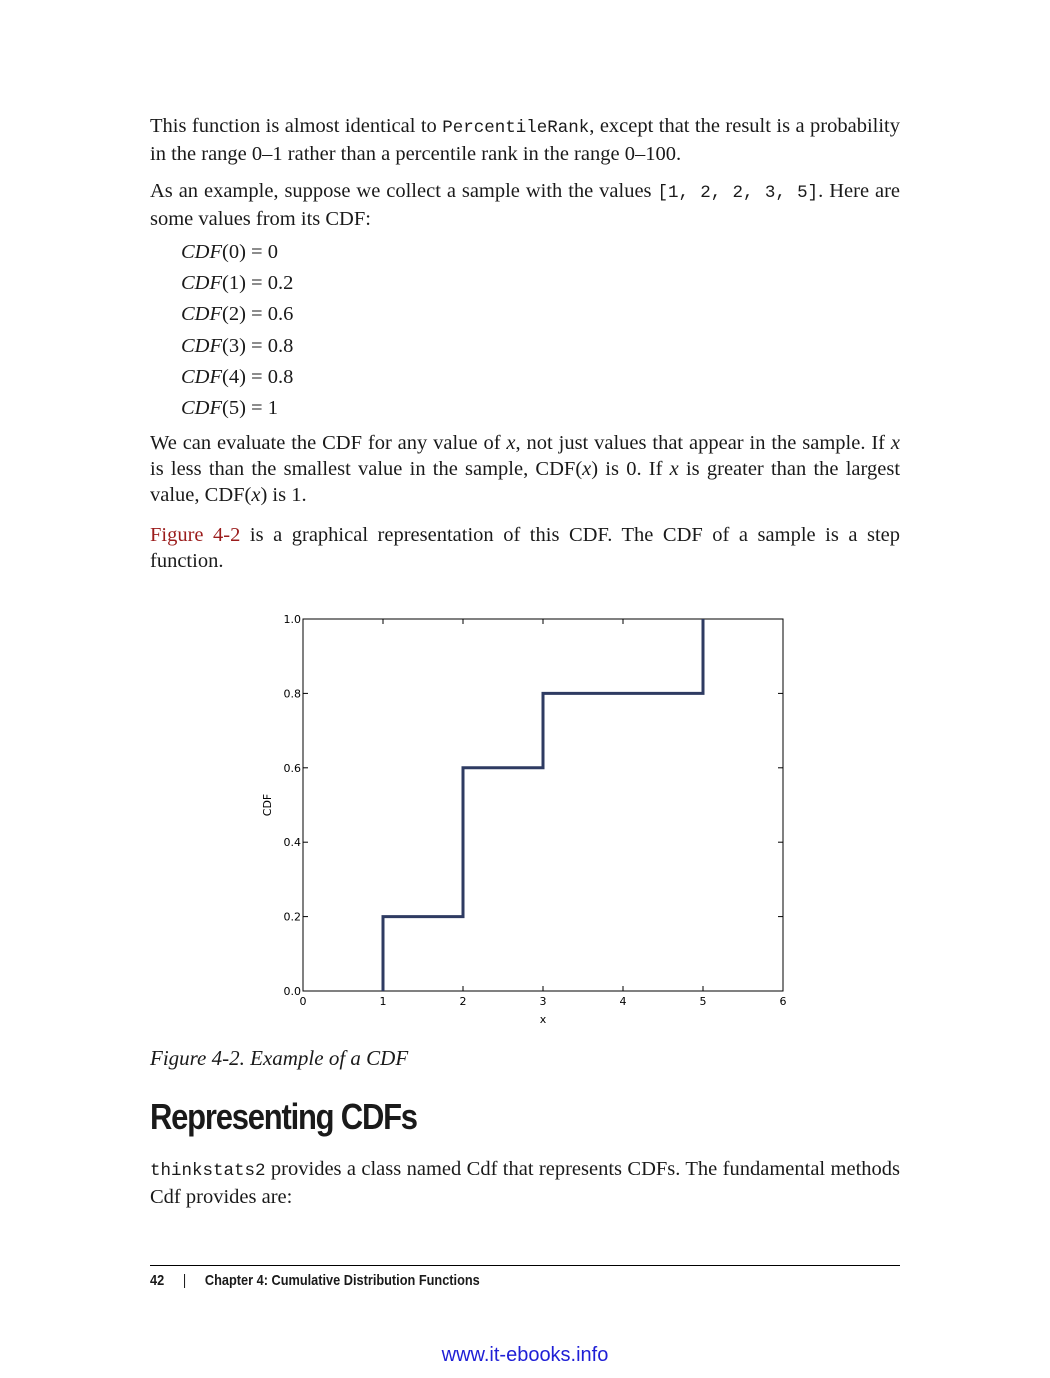 The image size is (1050, 1378). What do you see at coordinates (293, 842) in the screenshot?
I see `y-tick-label: 0.4` at bounding box center [293, 842].